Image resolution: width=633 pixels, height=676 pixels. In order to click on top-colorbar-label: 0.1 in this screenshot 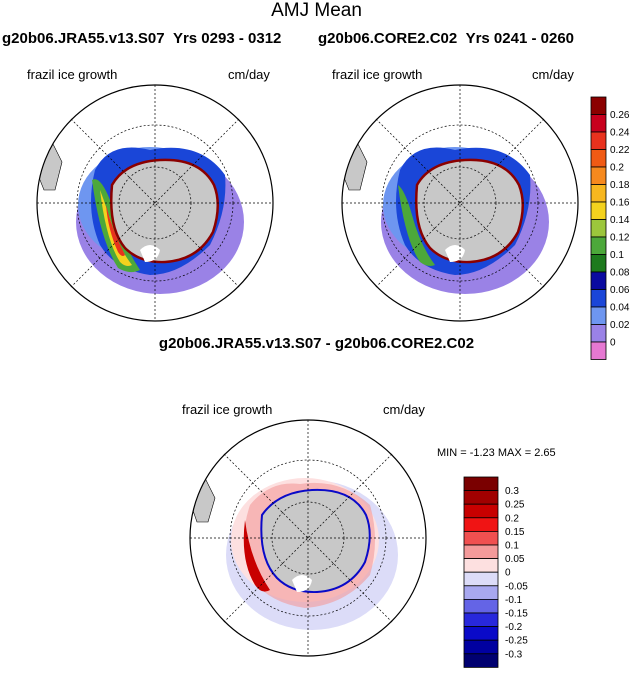, I will do `click(617, 255)`.